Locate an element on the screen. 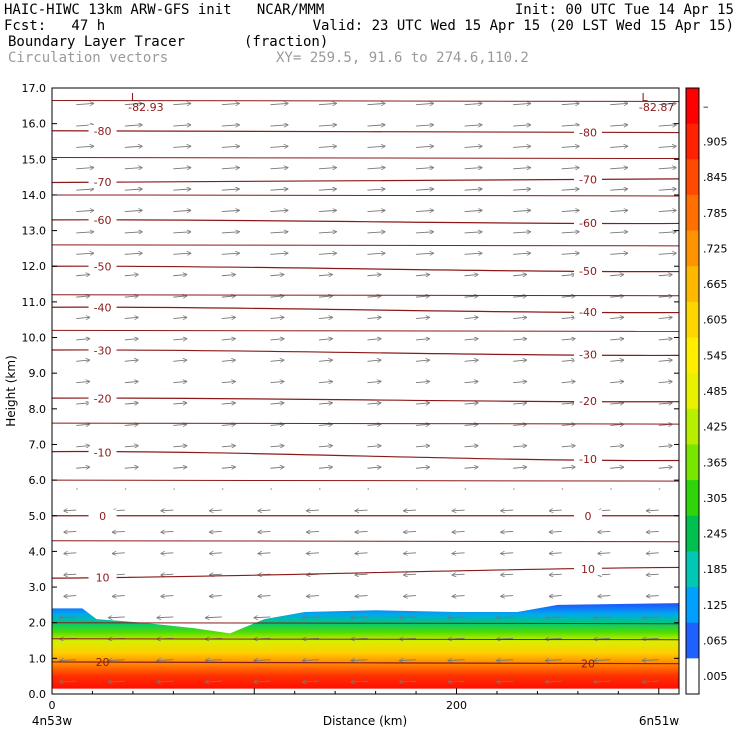  colorbar-label: .005 is located at coordinates (715, 676).